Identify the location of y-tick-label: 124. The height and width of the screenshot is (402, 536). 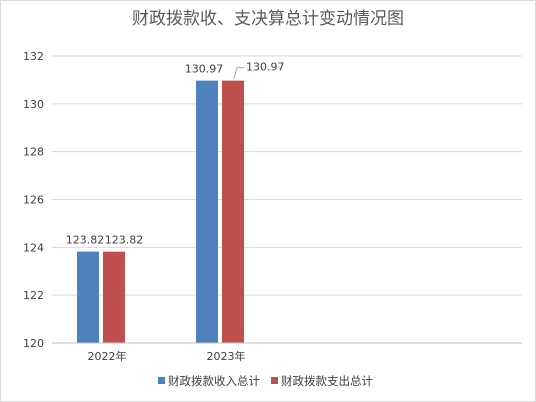
(33, 247).